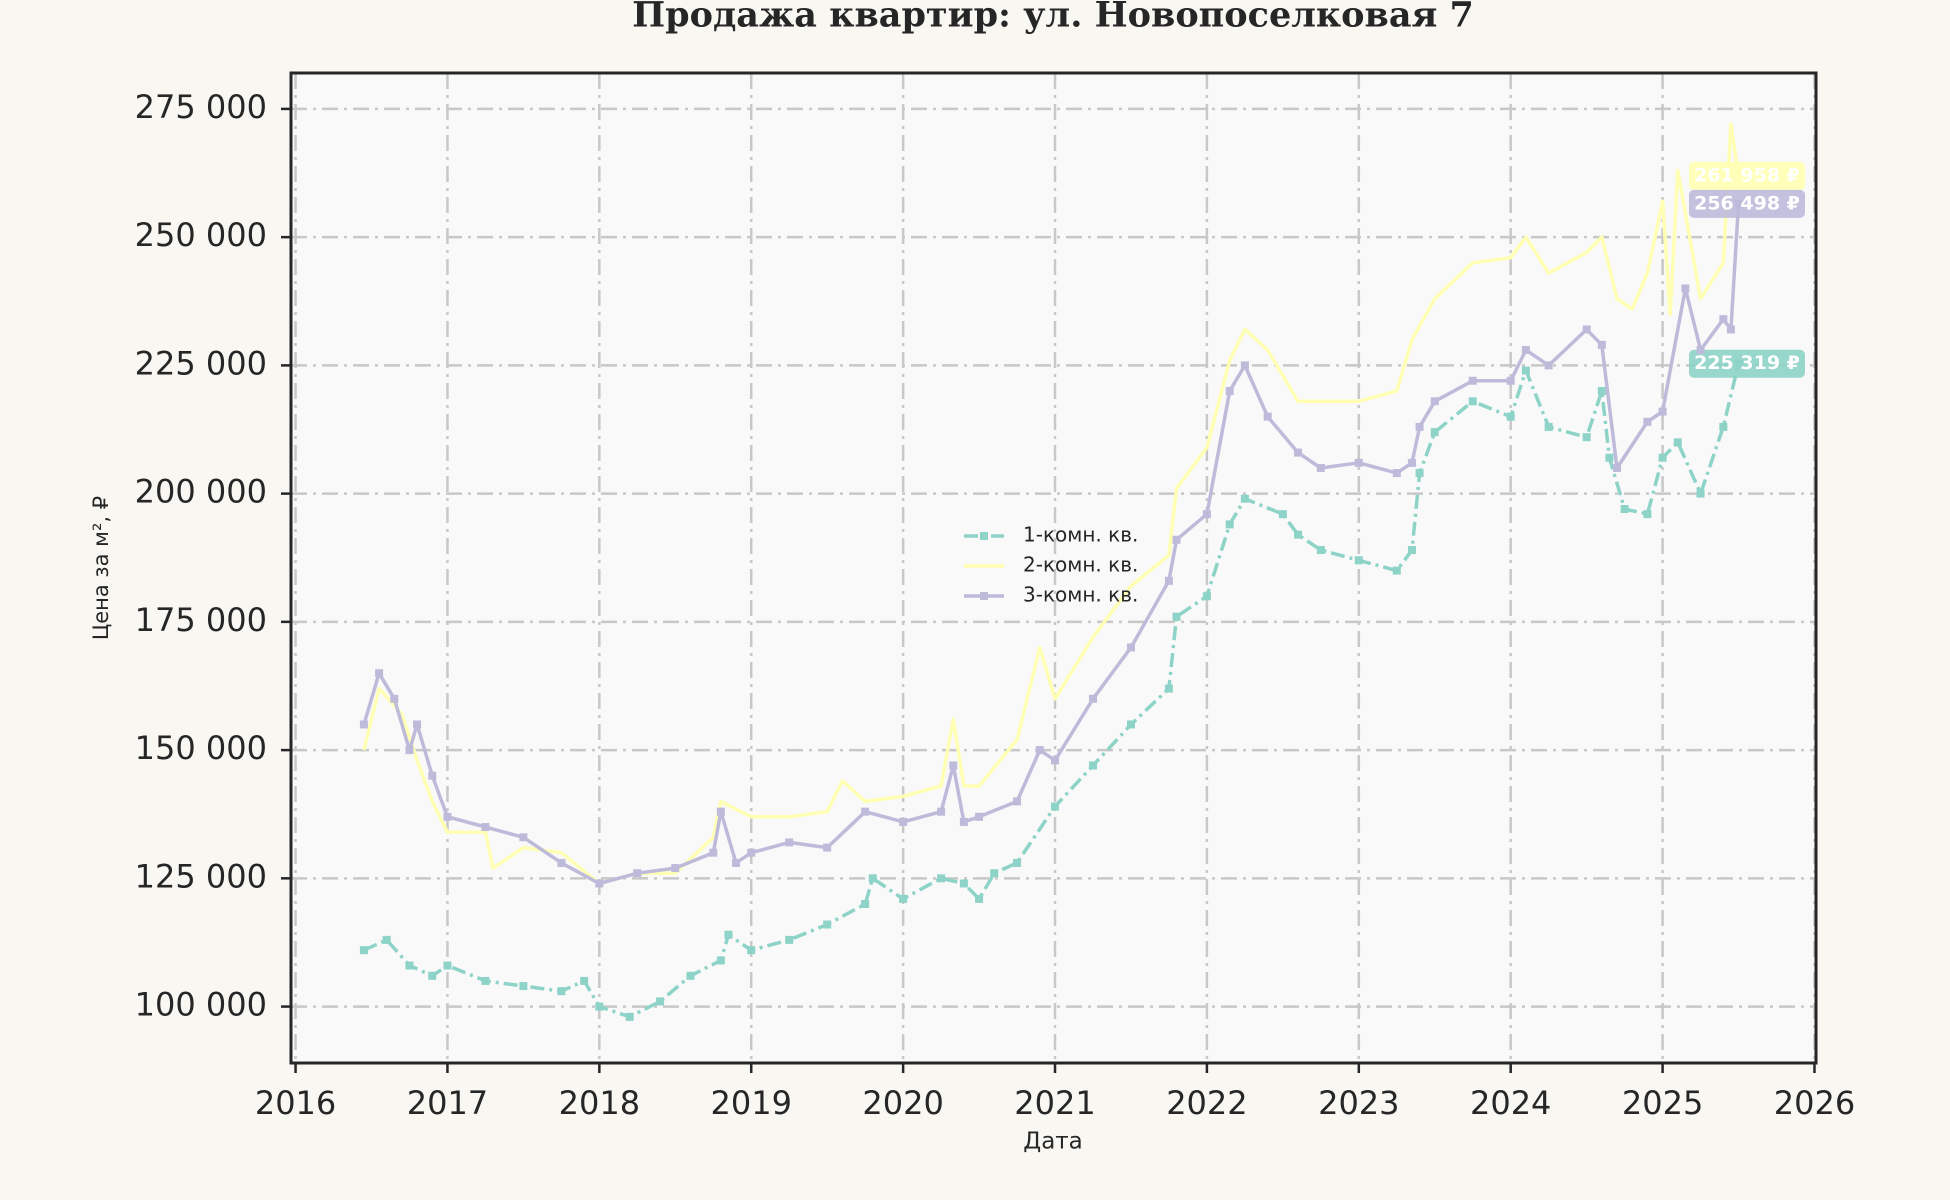  I want to click on x-tick-label: 2017, so click(447, 1103).